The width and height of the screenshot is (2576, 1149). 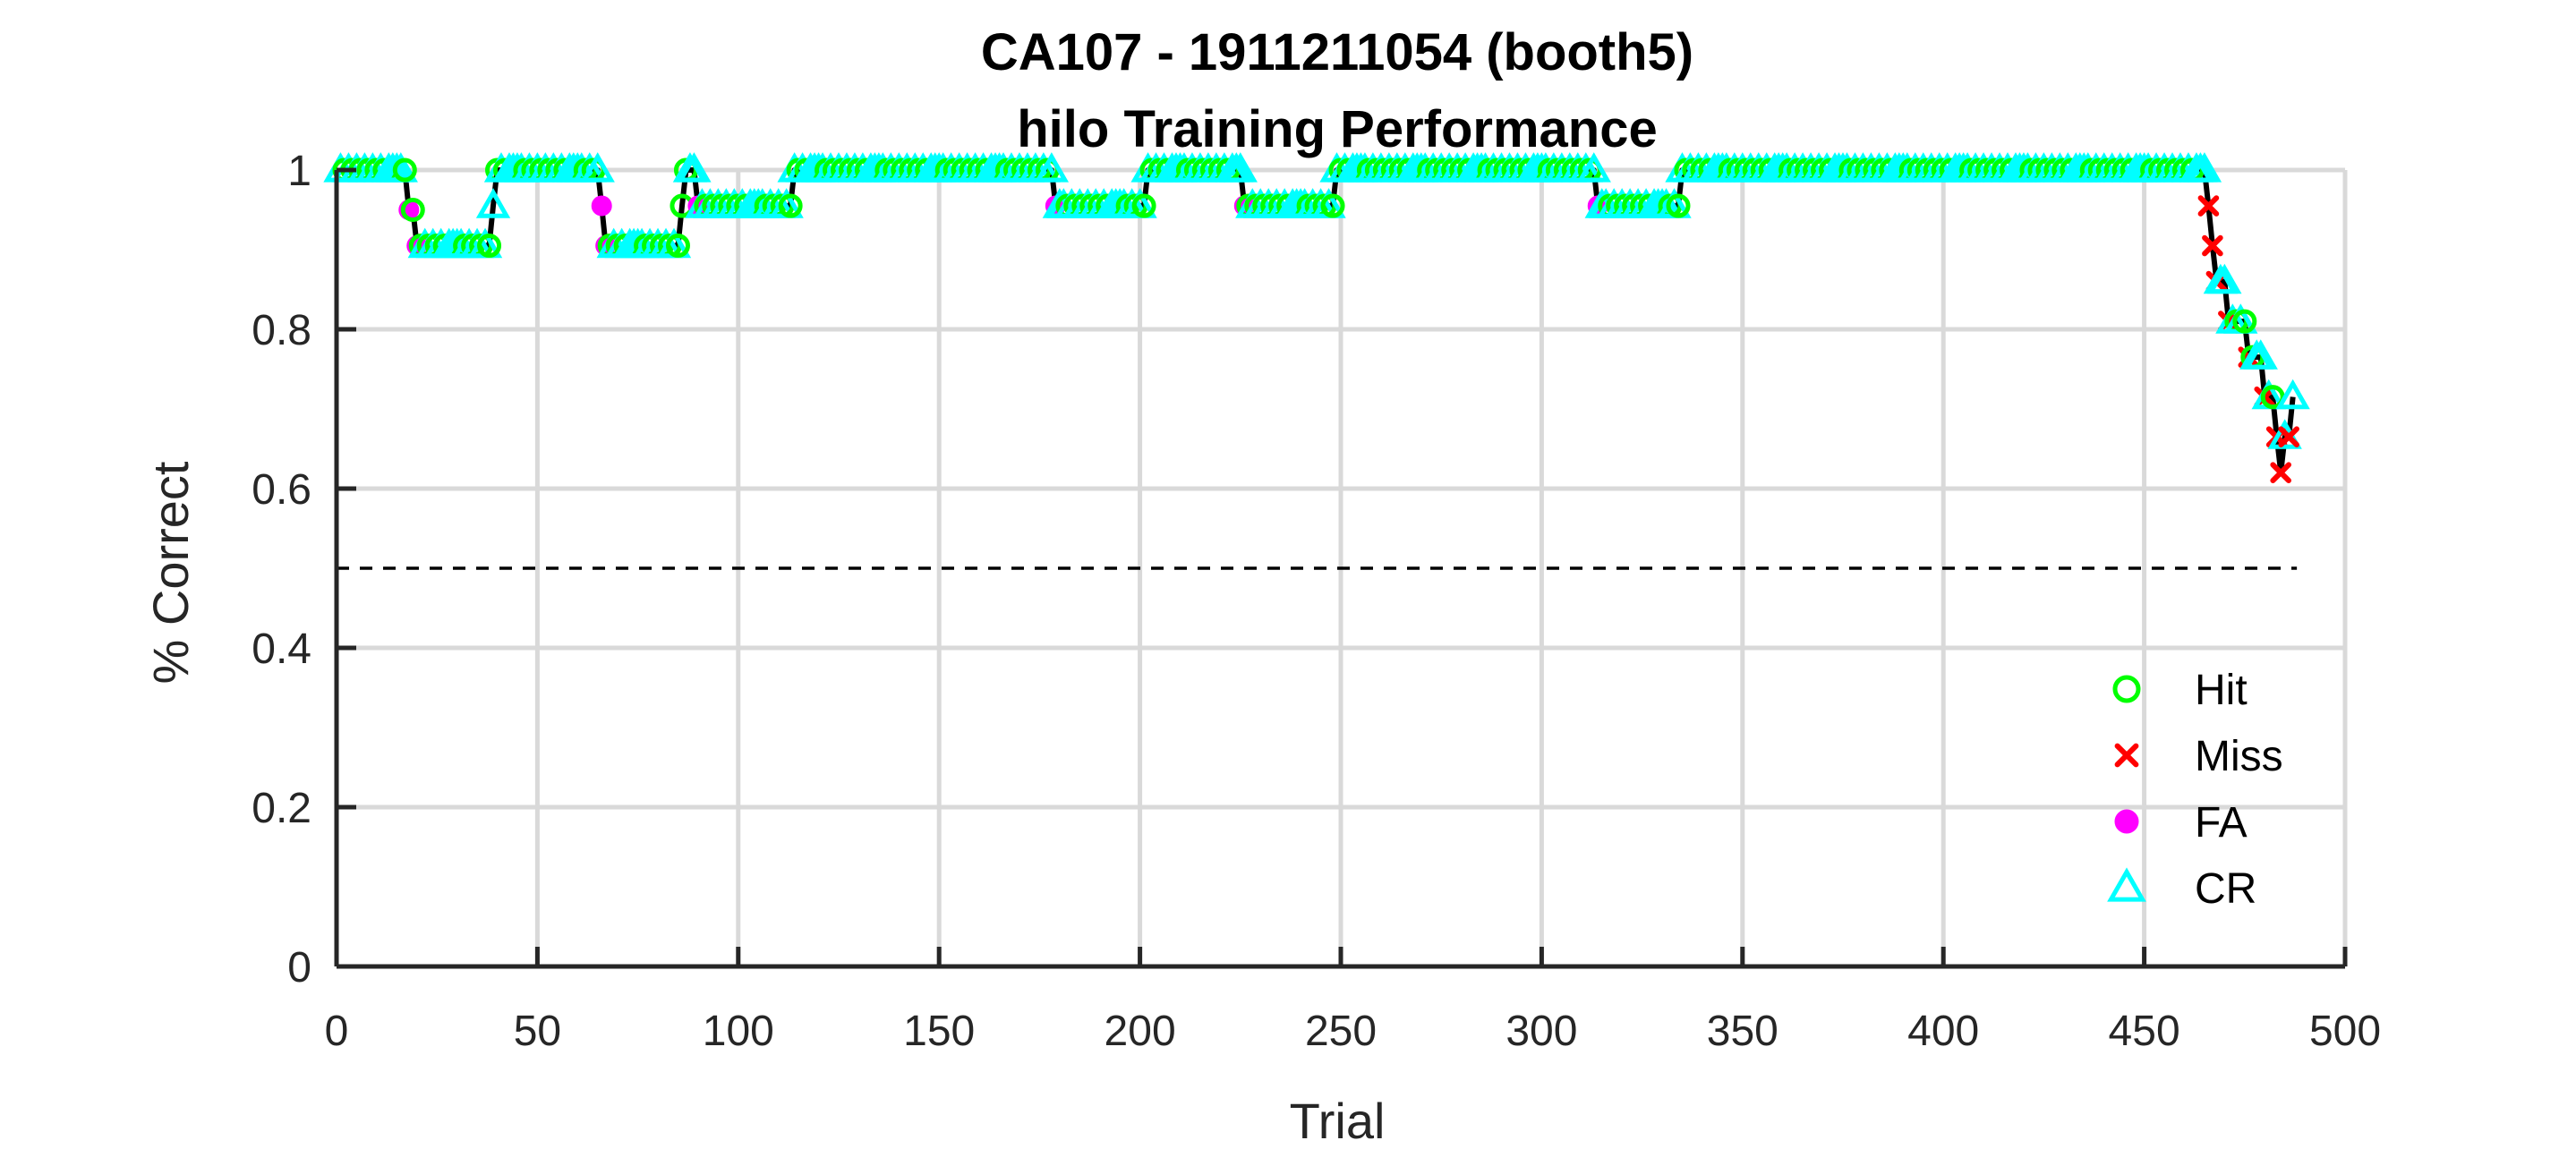 I want to click on legend-cr-marker, so click(x=2126, y=884).